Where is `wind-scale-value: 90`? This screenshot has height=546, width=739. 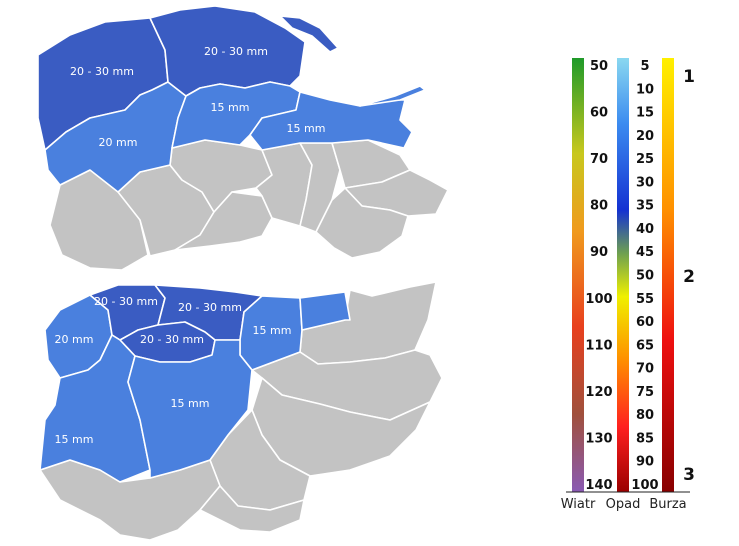
wind-scale-value: 90 is located at coordinates (599, 252).